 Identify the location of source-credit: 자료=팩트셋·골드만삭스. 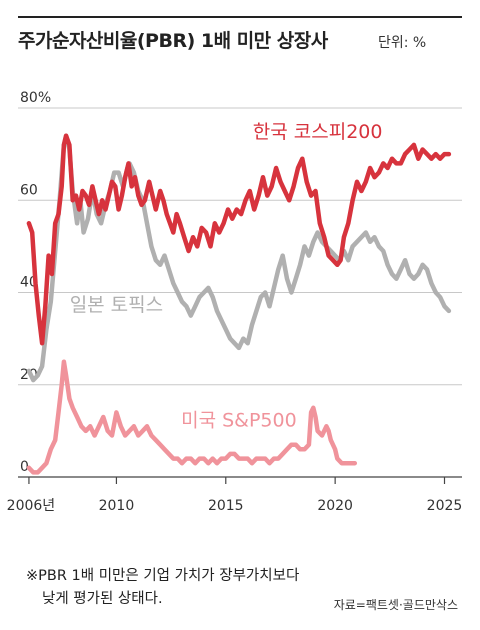
(395, 605).